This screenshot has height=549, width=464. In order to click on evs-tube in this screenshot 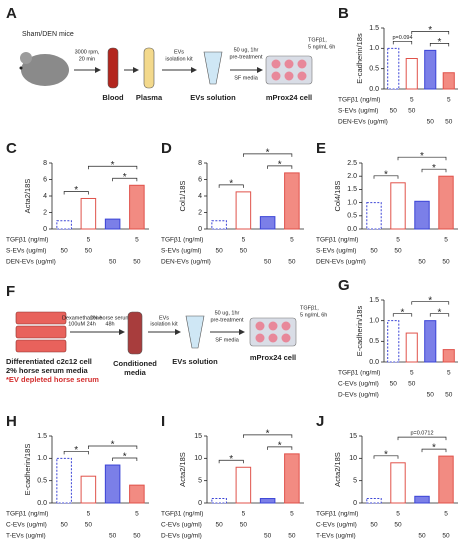, I will do `click(213, 68)`.